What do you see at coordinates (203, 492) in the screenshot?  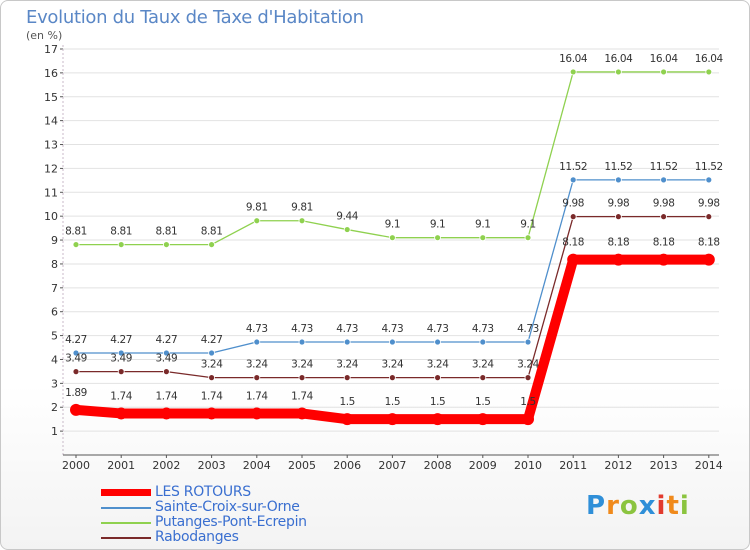 I see `legend-label: LES ROTOURS` at bounding box center [203, 492].